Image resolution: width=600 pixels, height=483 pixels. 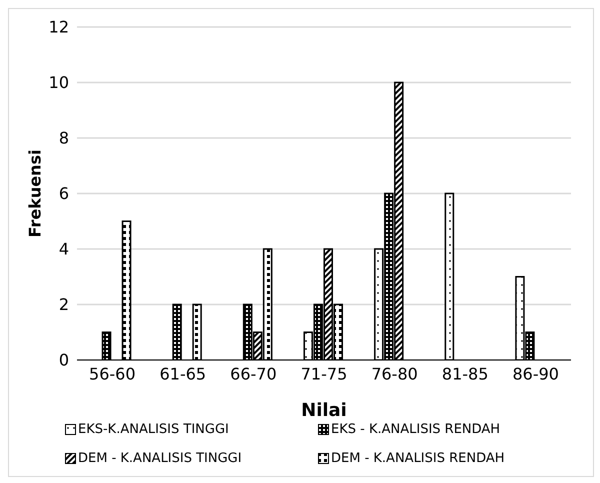 I want to click on x-tick-label: 71-75, so click(x=324, y=374).